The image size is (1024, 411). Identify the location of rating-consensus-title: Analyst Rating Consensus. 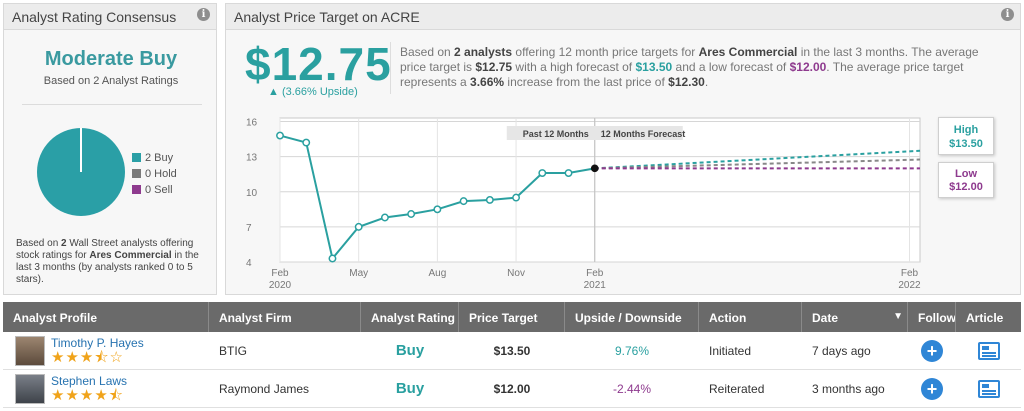
(94, 17).